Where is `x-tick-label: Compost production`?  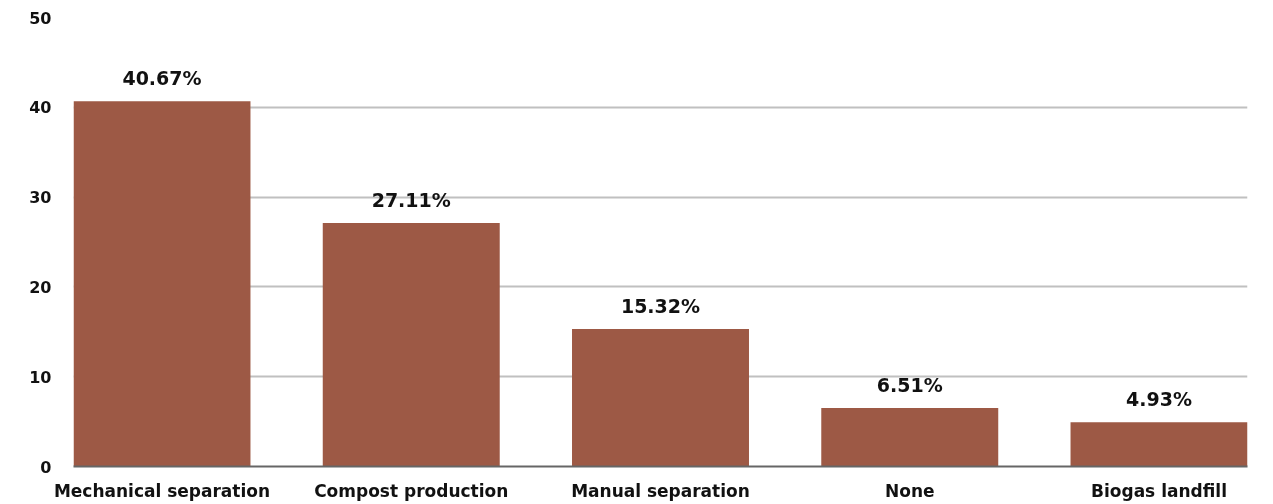
x-tick-label: Compost production is located at coordinates (411, 490).